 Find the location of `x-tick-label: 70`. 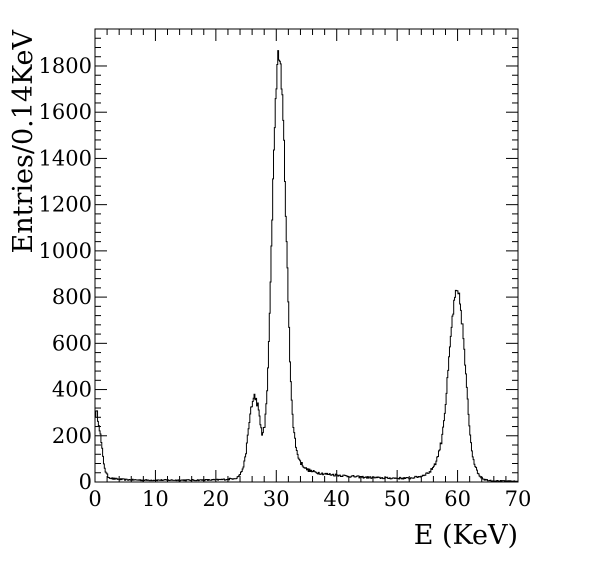

x-tick-label: 70 is located at coordinates (518, 499).